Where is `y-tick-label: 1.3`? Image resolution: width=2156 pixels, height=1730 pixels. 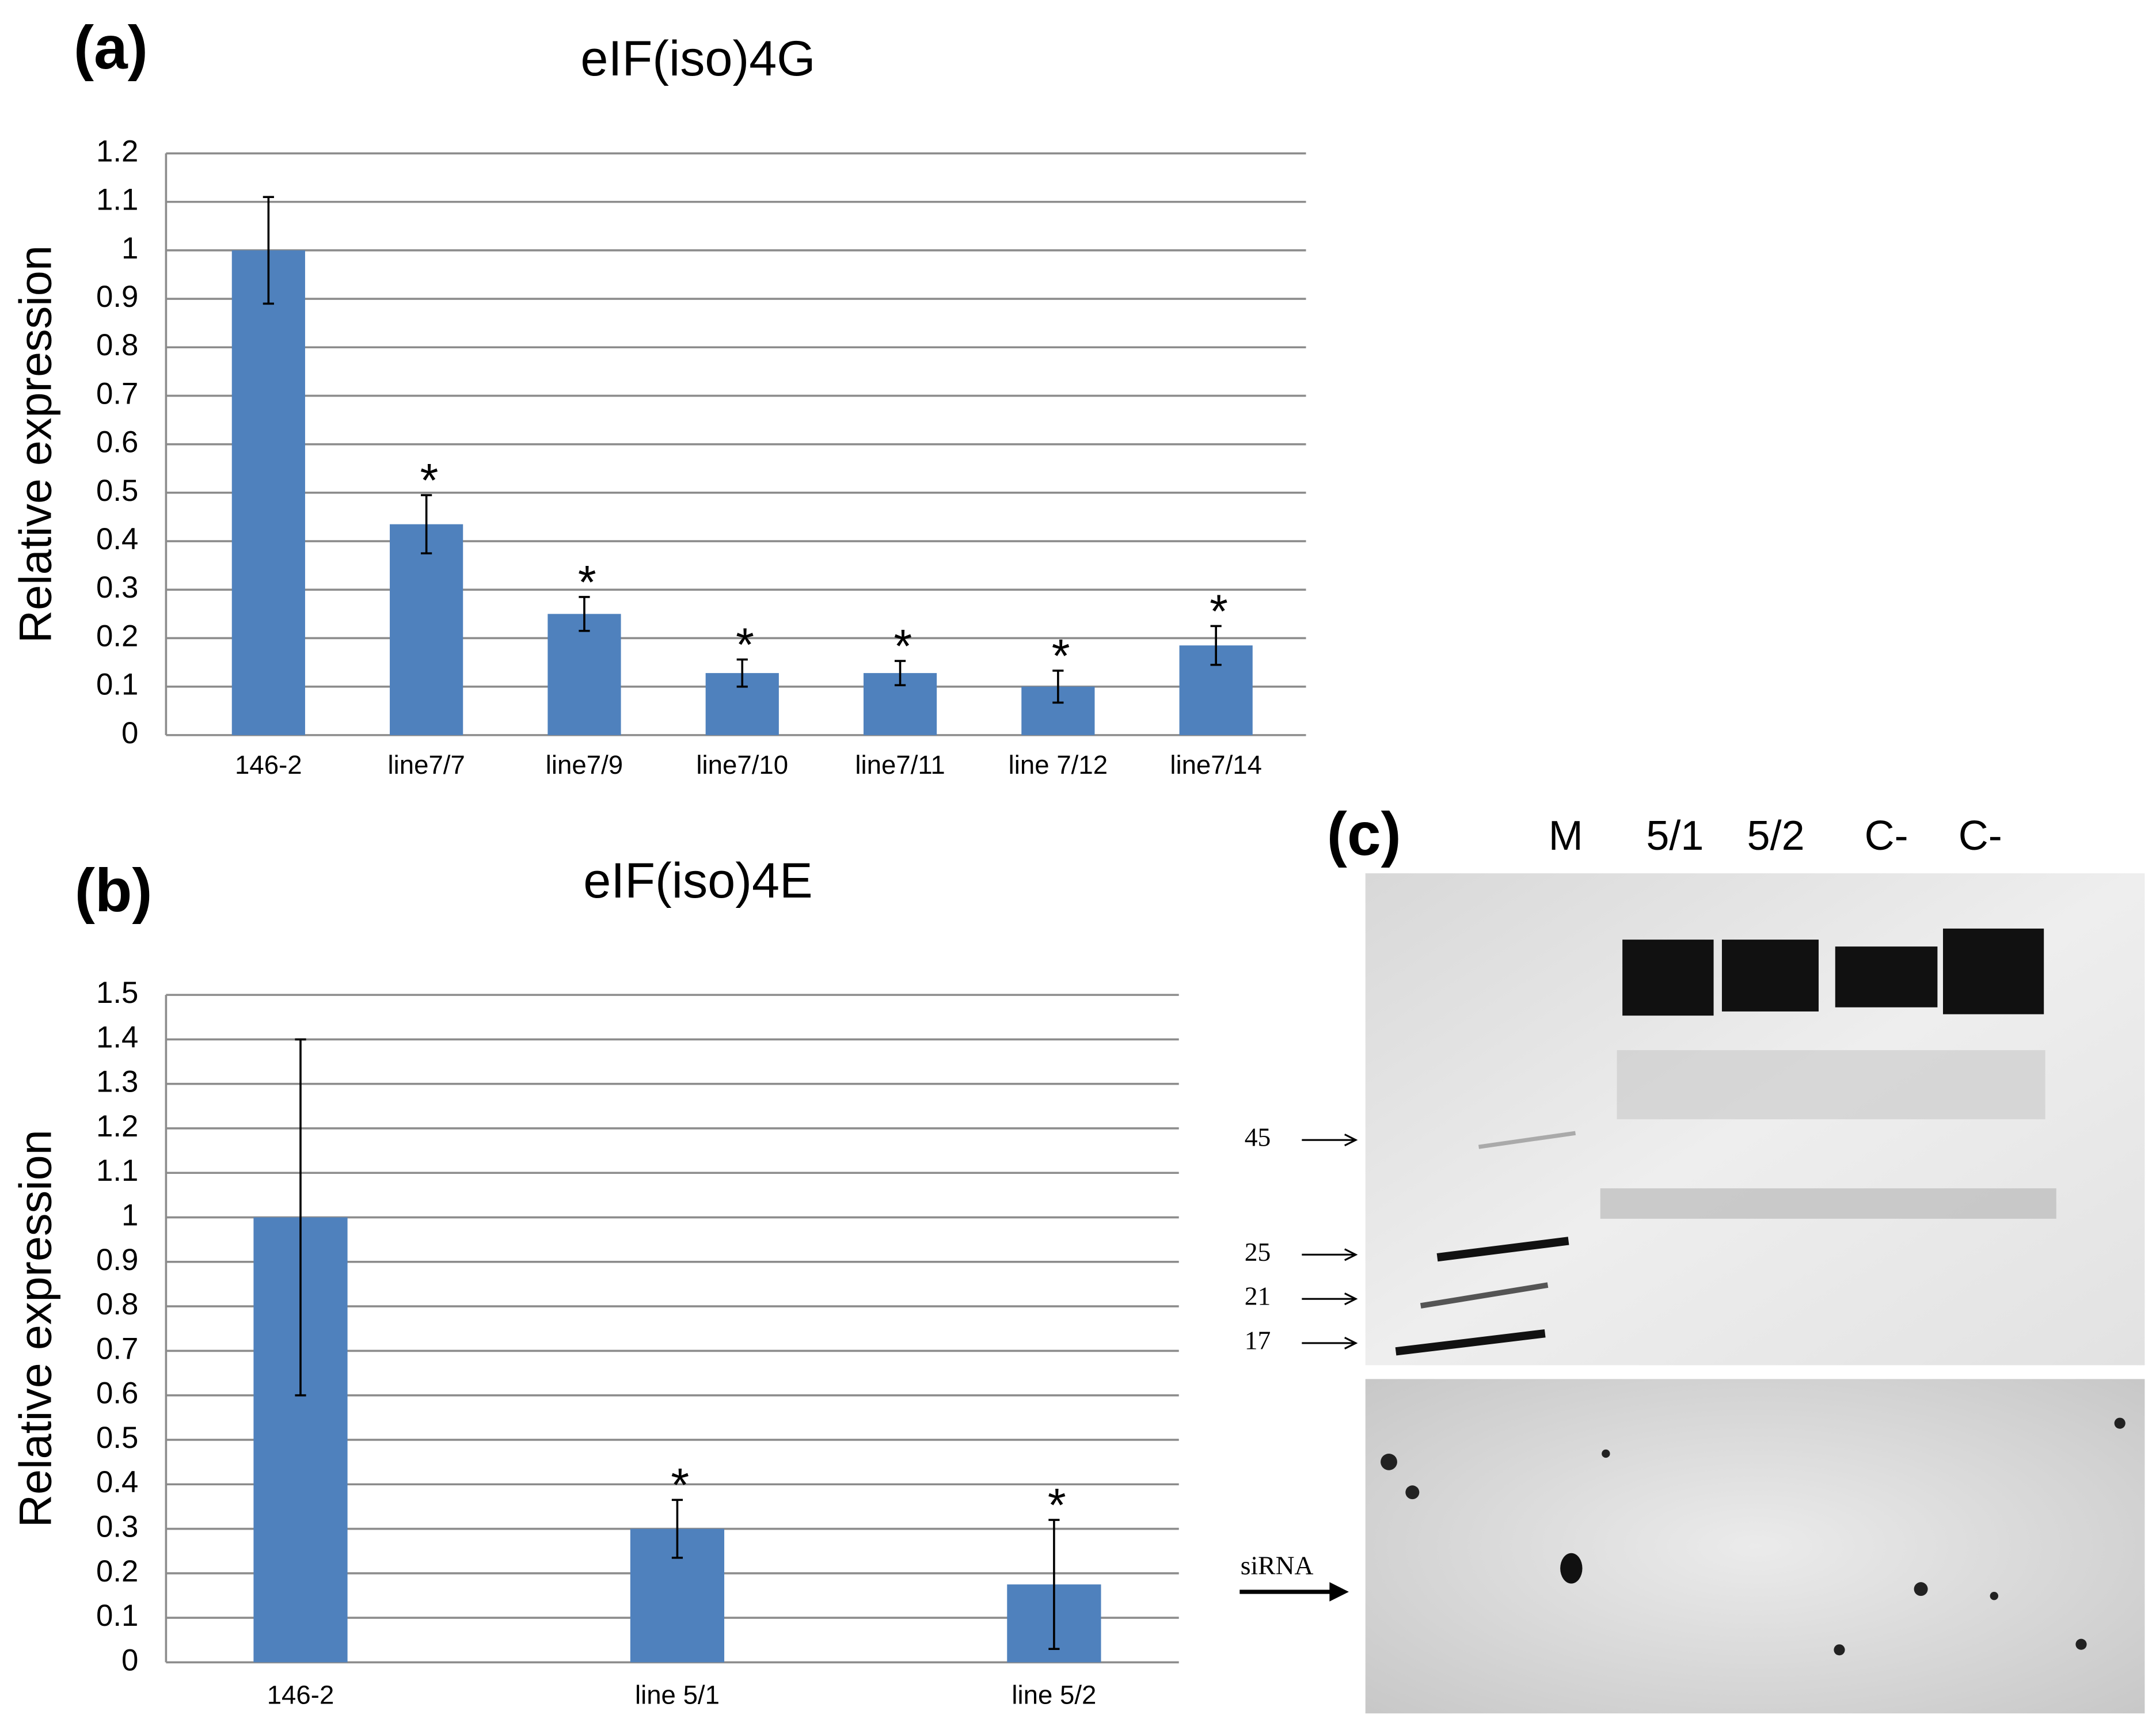 y-tick-label: 1.3 is located at coordinates (117, 1082).